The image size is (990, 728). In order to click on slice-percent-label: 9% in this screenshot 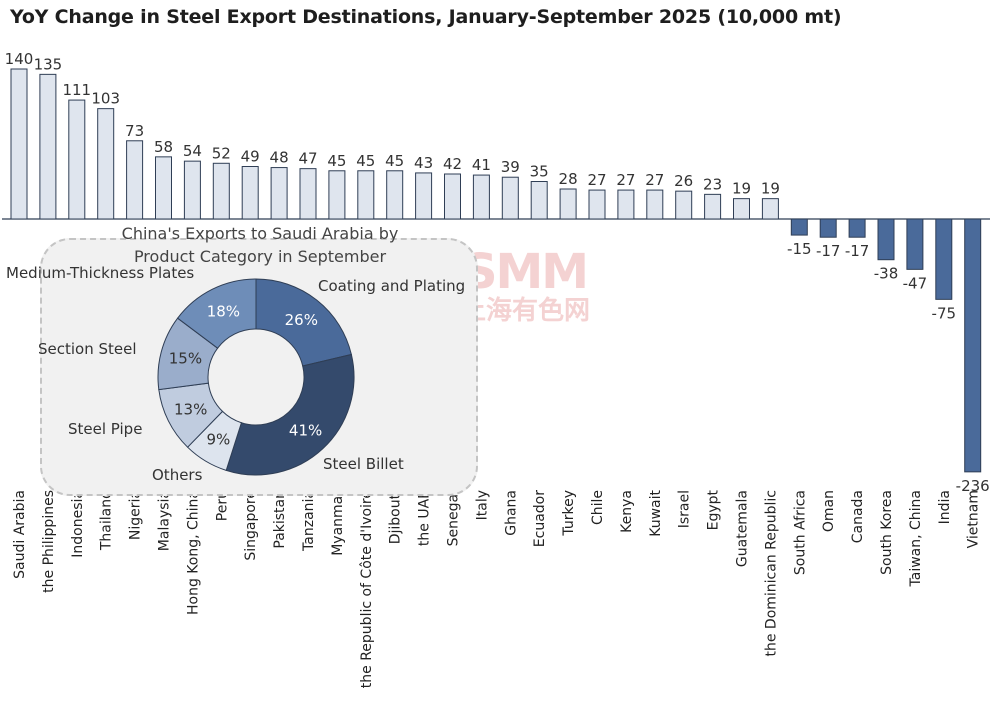, I will do `click(219, 440)`.